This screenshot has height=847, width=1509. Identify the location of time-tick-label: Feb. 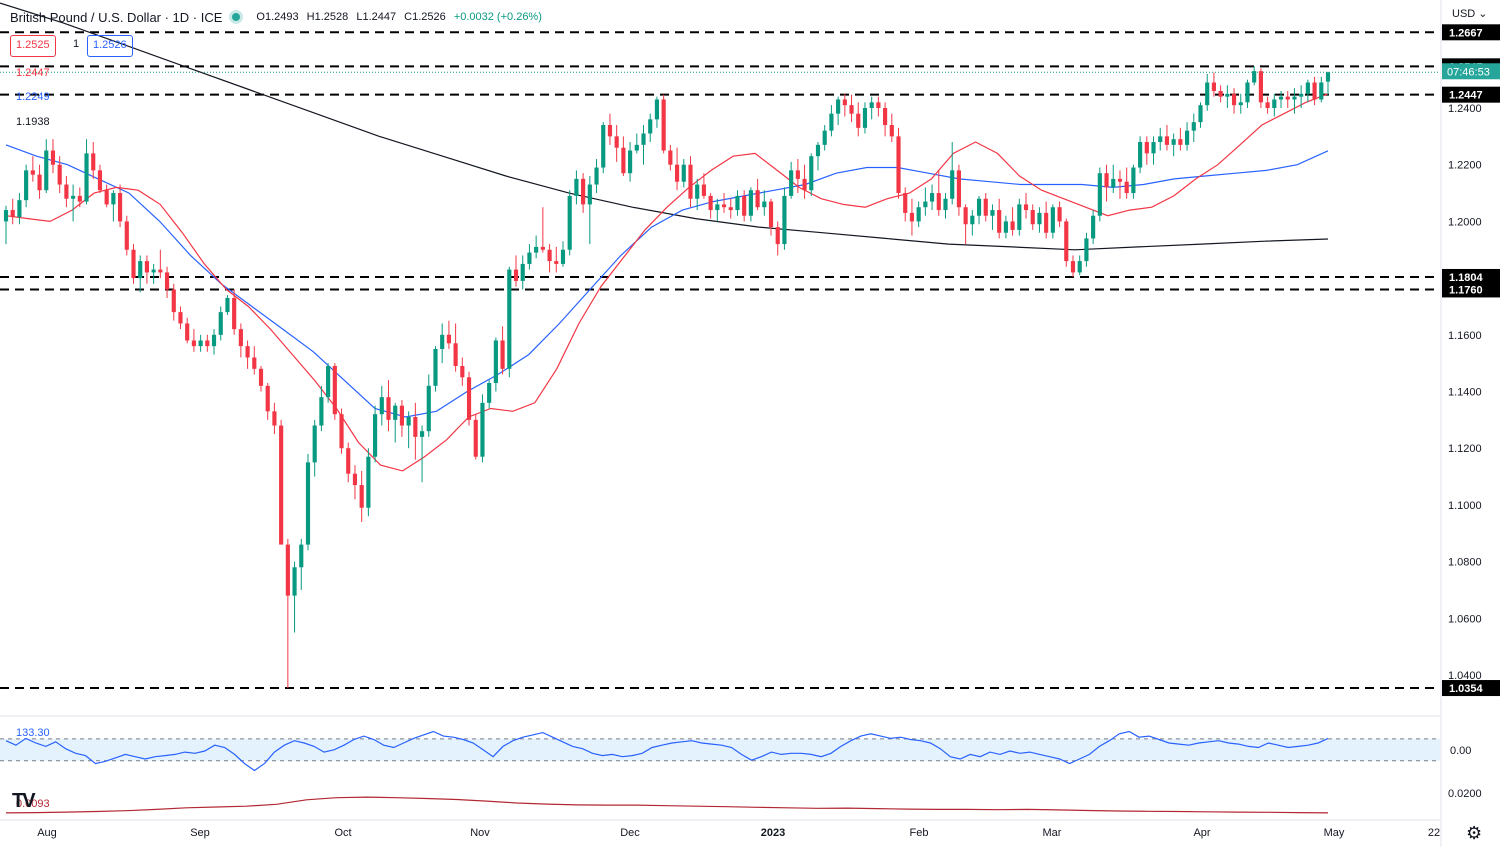
(919, 833).